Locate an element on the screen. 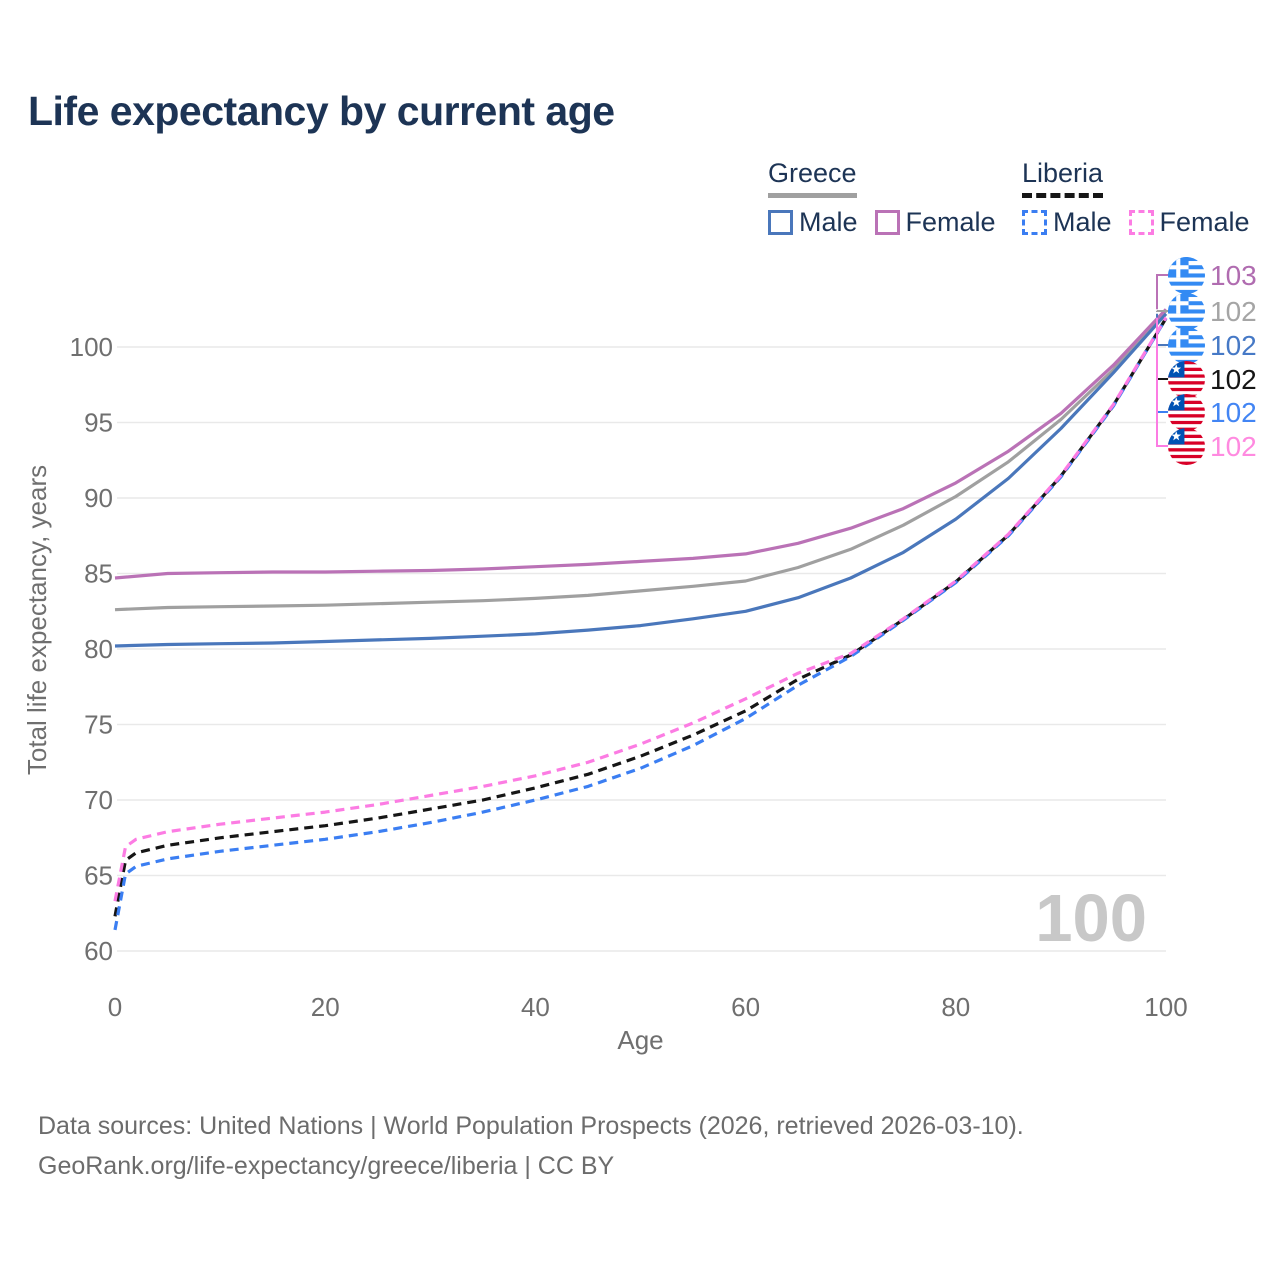 The height and width of the screenshot is (1280, 1280). legend-items-greece: Male Female is located at coordinates (890, 222).